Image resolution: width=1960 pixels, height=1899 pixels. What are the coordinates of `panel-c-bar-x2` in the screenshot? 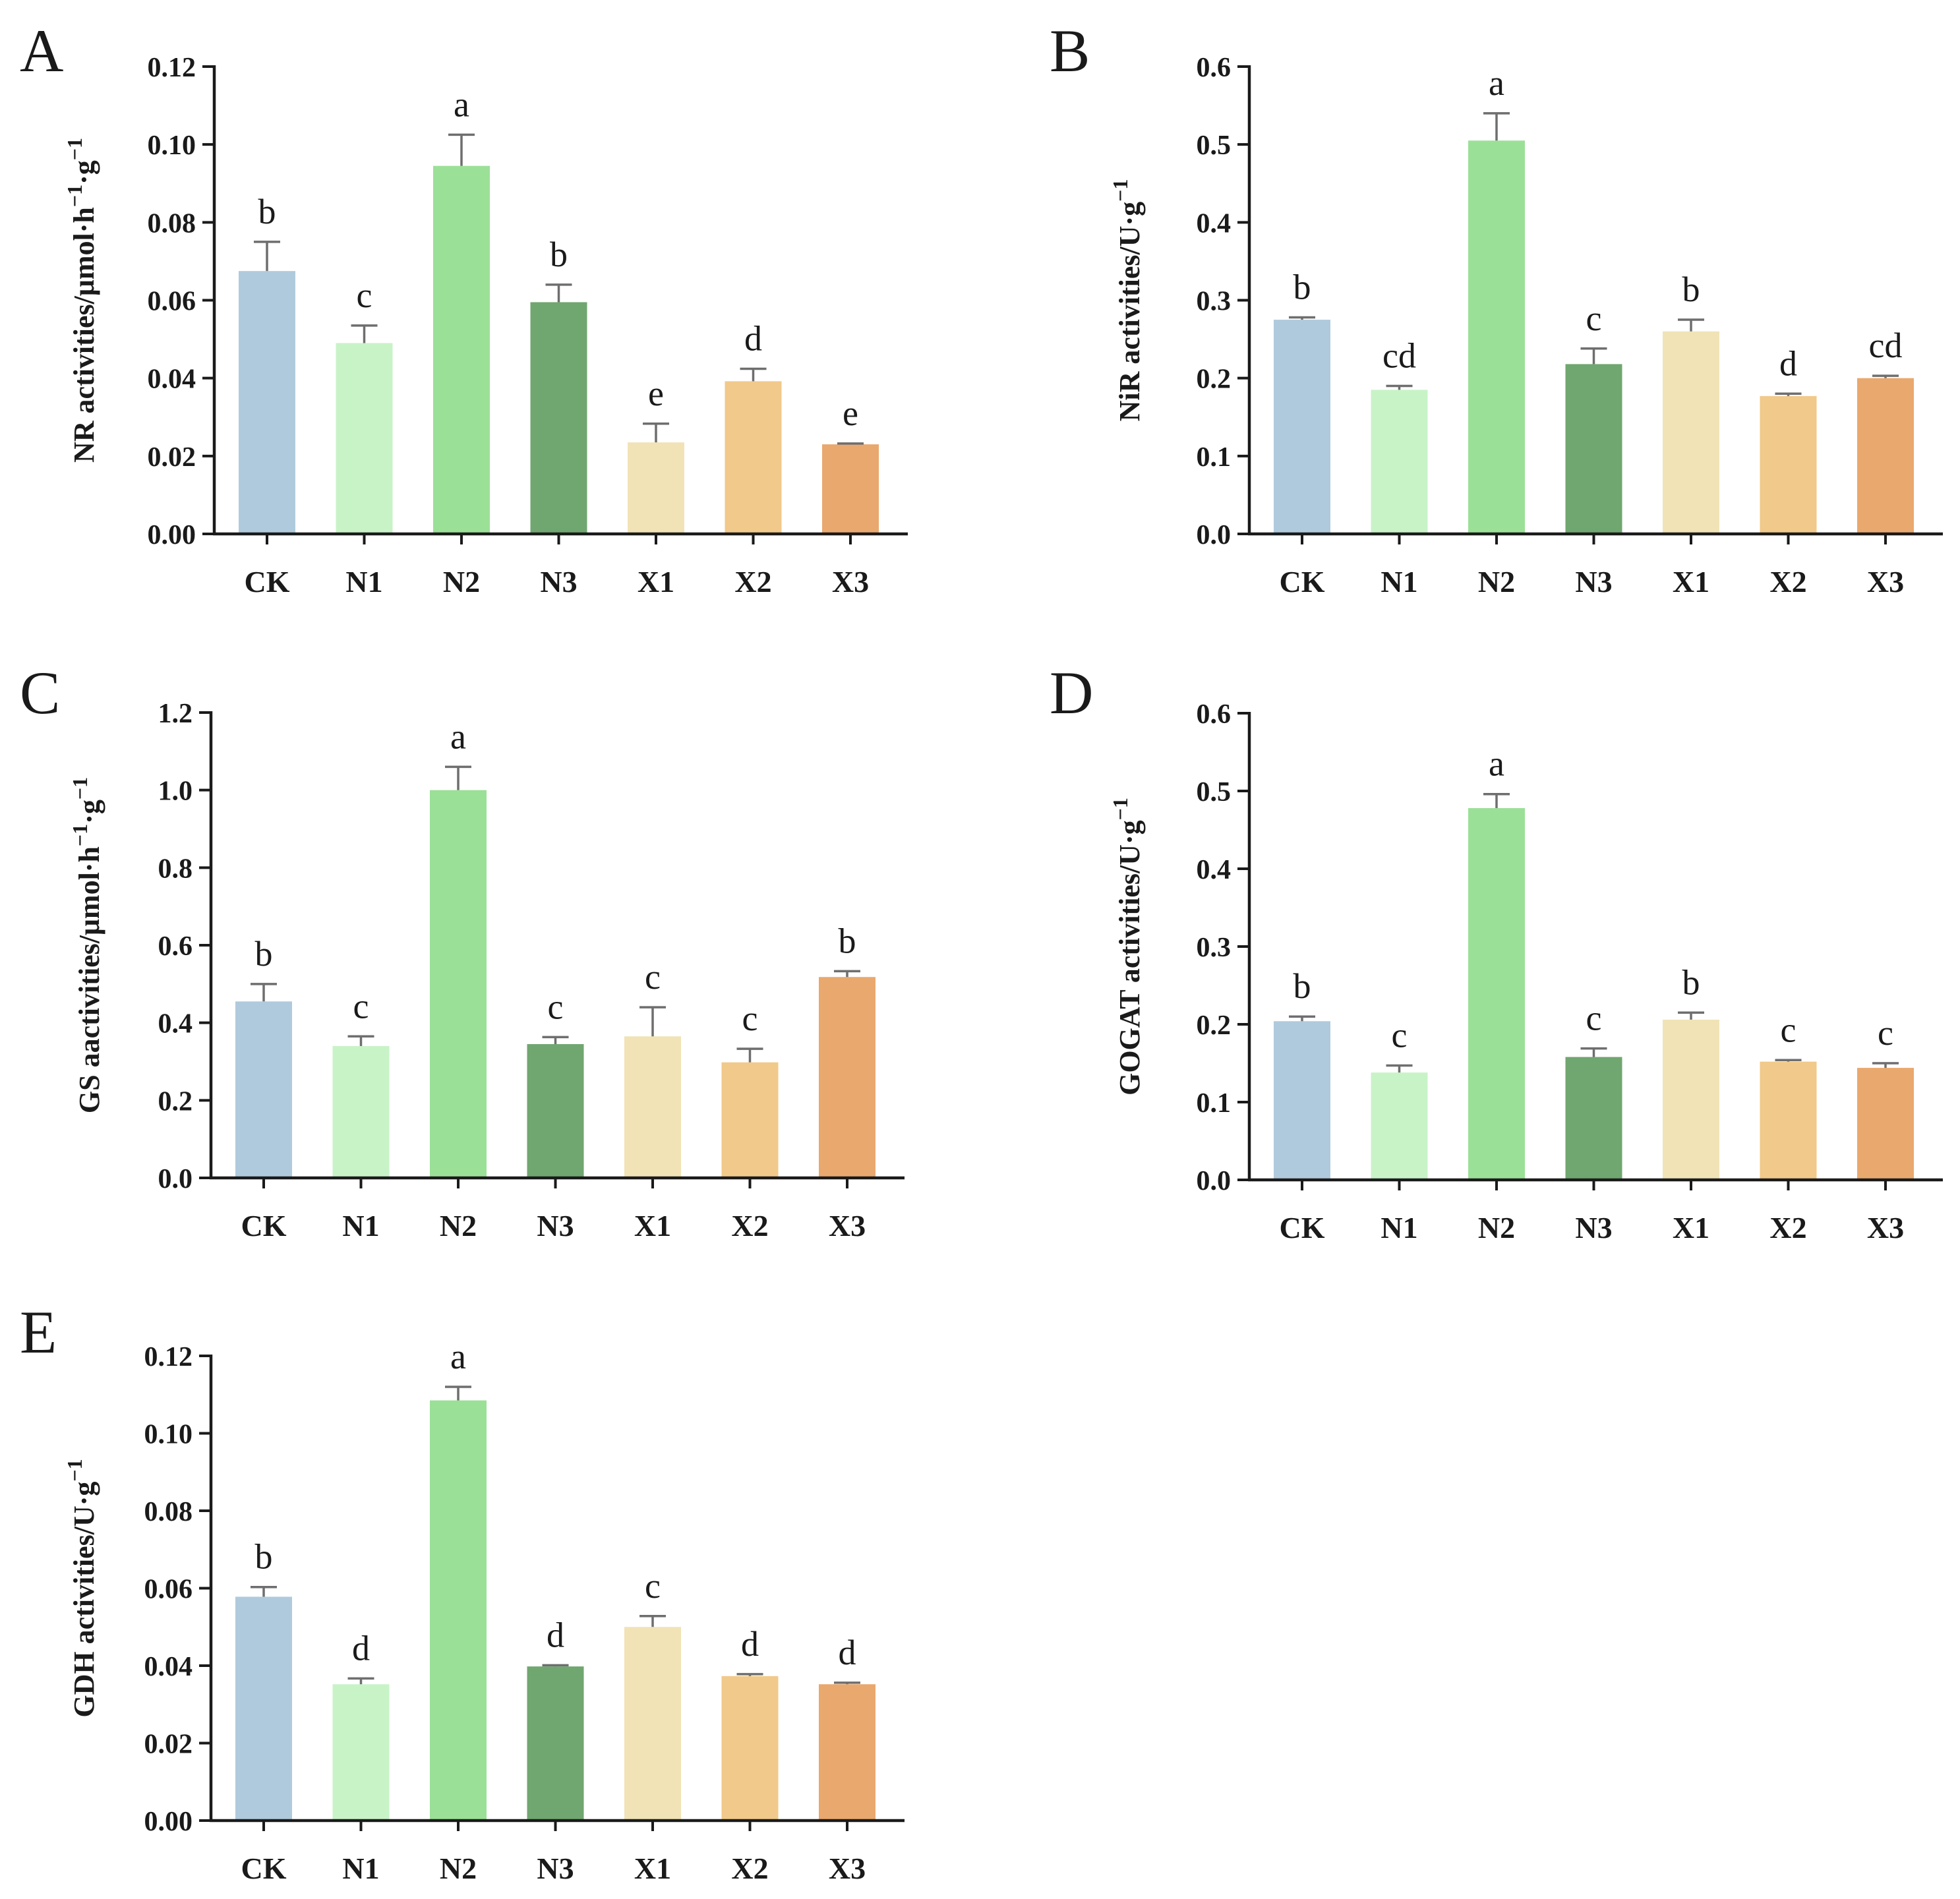 It's located at (750, 1120).